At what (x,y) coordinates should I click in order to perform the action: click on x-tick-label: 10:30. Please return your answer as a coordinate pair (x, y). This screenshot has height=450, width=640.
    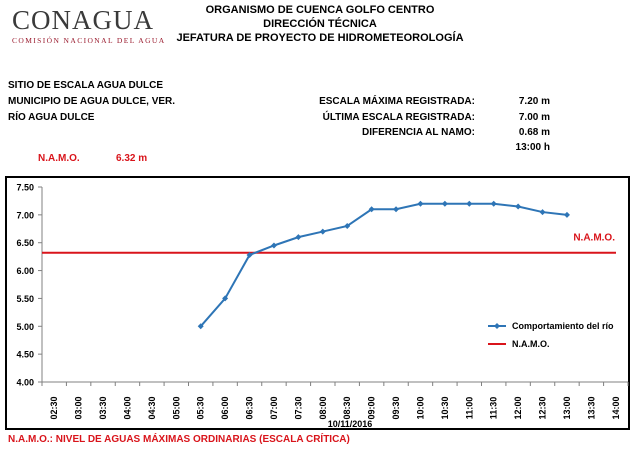
    Looking at the image, I should click on (445, 407).